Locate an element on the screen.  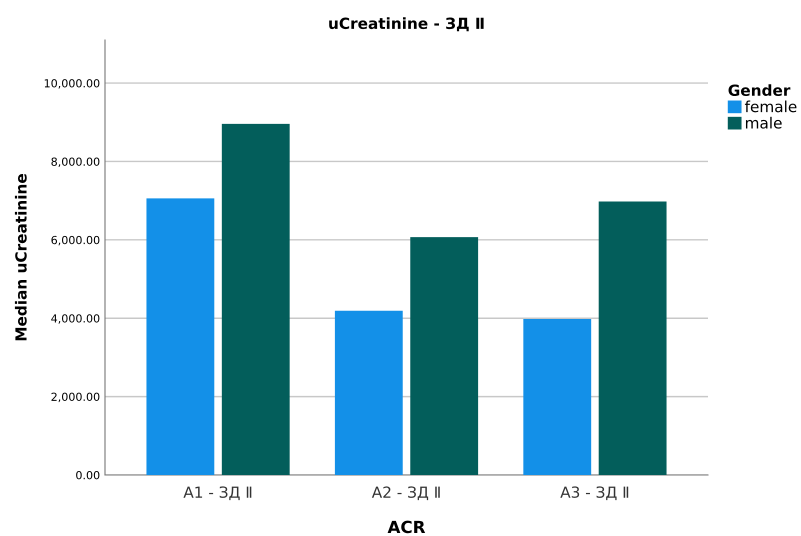
y-tick-label: 2,000.00 is located at coordinates (75, 397).